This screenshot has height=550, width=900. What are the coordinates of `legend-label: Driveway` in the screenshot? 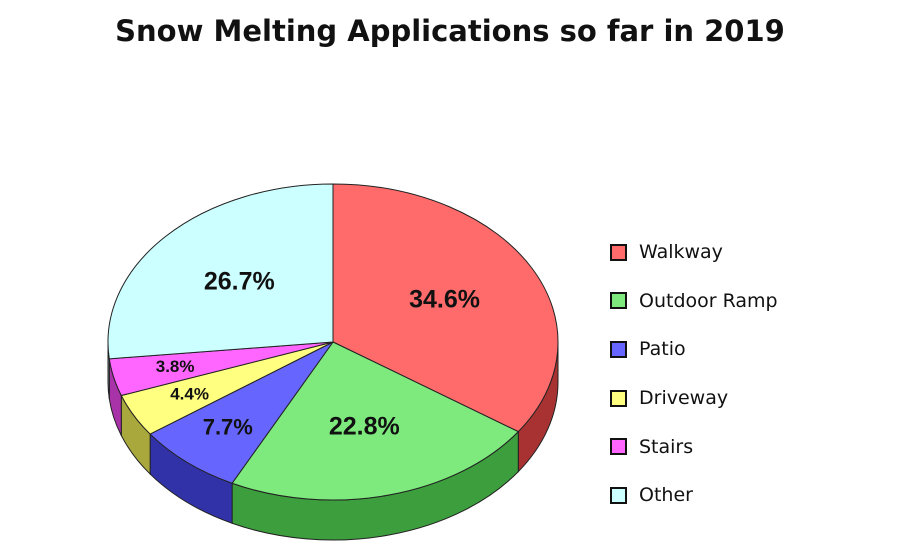 It's located at (684, 398).